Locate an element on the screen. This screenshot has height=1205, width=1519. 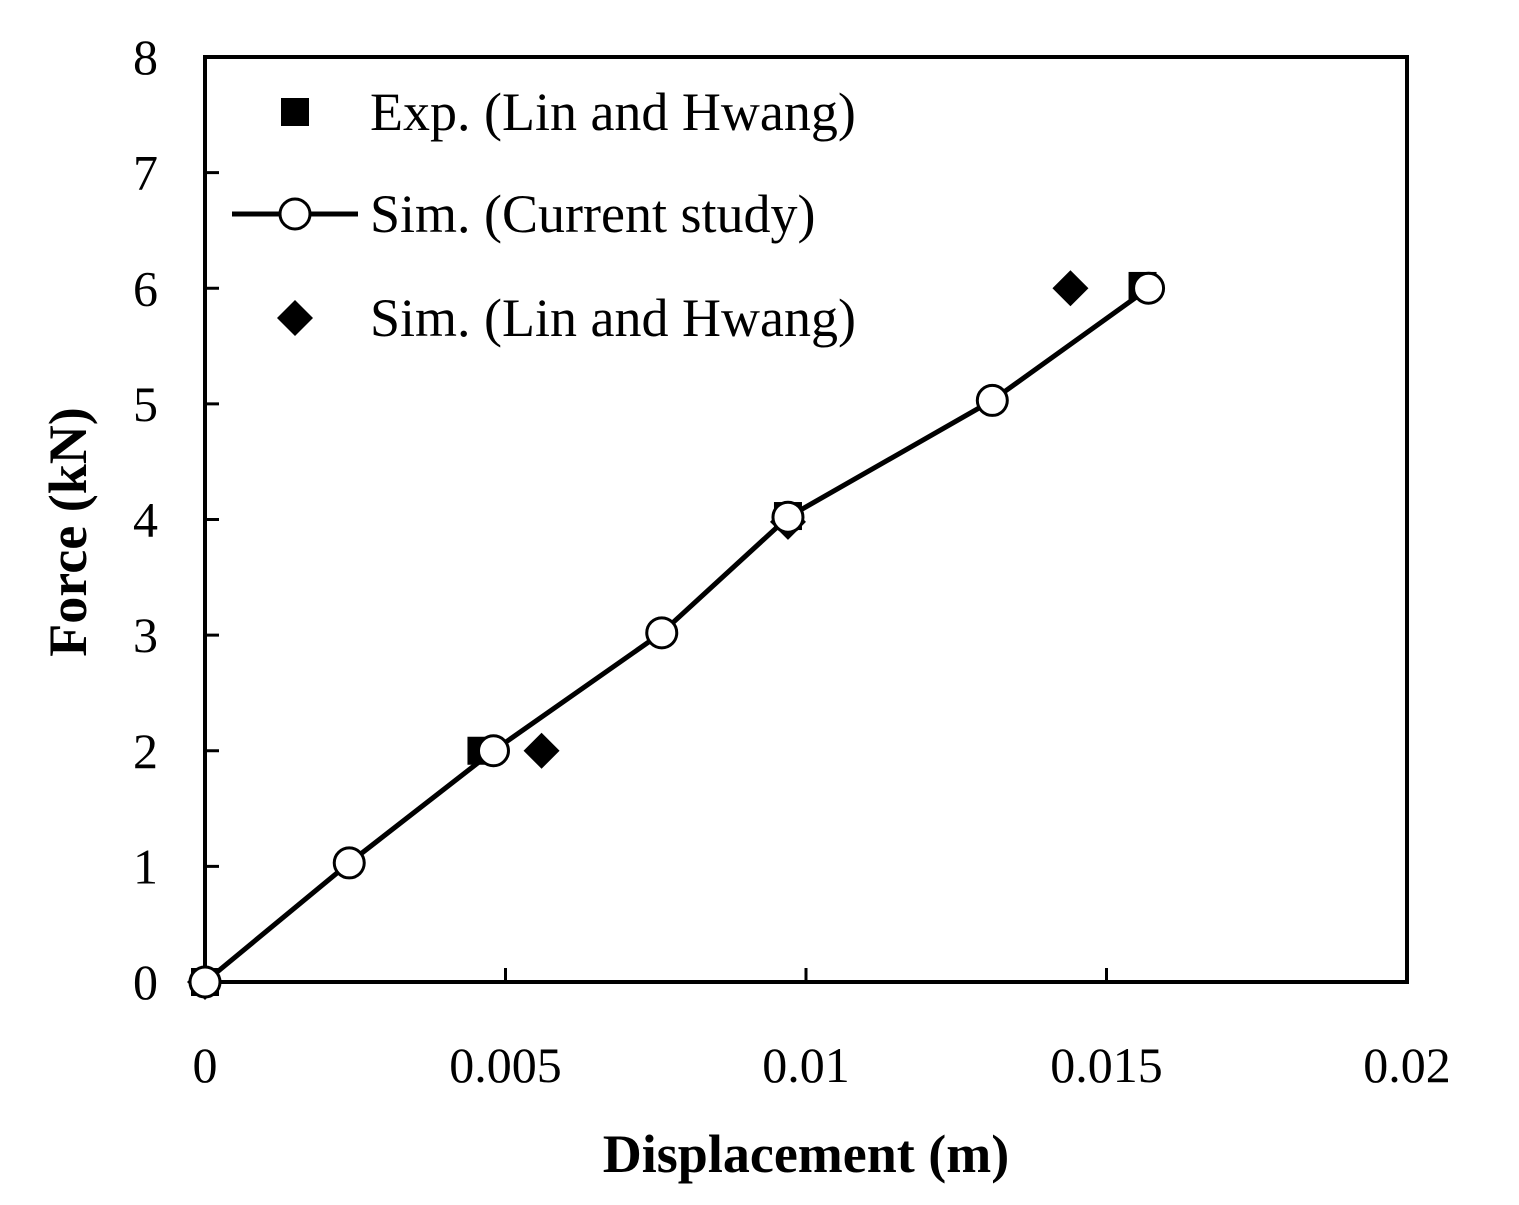
y-axis-ticks: 0 1 2 3 4 5 6 7 8 is located at coordinates (176, 519).